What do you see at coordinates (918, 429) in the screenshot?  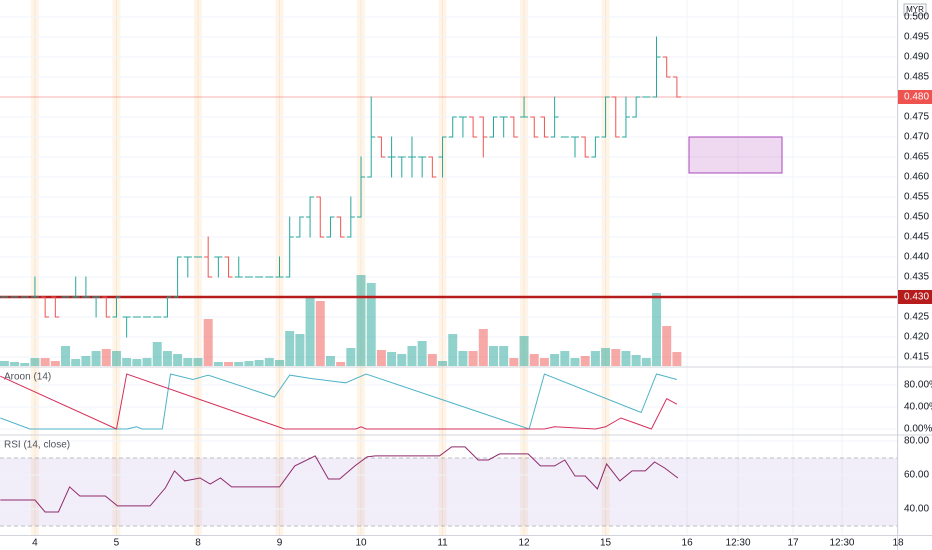 I see `y-tick-label: 0.00%` at bounding box center [918, 429].